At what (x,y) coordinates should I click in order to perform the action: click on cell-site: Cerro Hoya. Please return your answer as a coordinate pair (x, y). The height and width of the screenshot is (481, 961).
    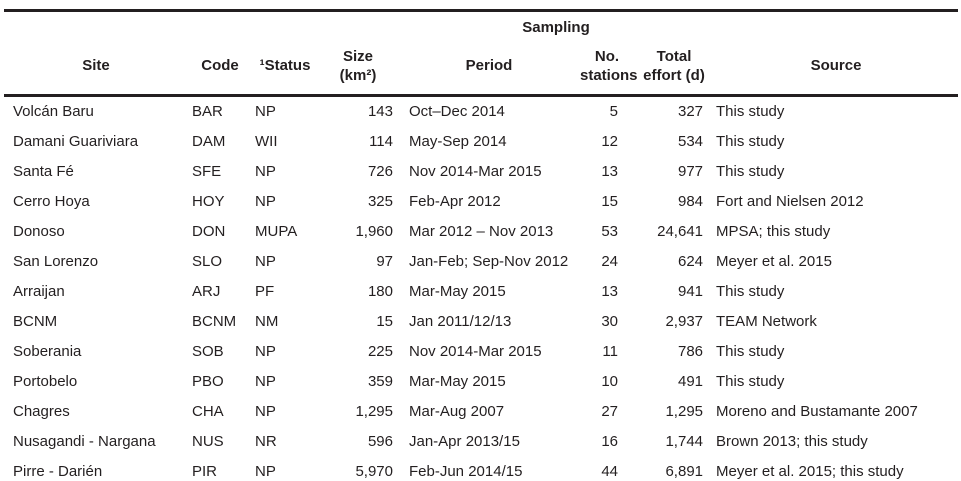
    Looking at the image, I should click on (51, 201).